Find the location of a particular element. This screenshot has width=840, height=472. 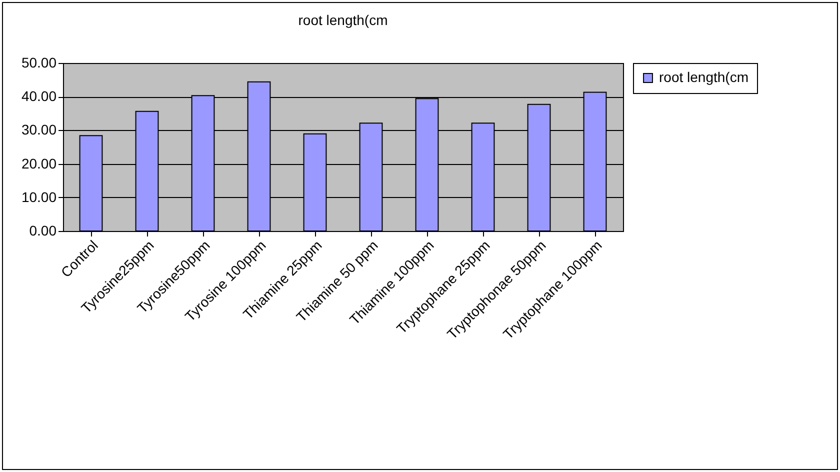

y-tick-label: 30.00 is located at coordinates (39, 130).